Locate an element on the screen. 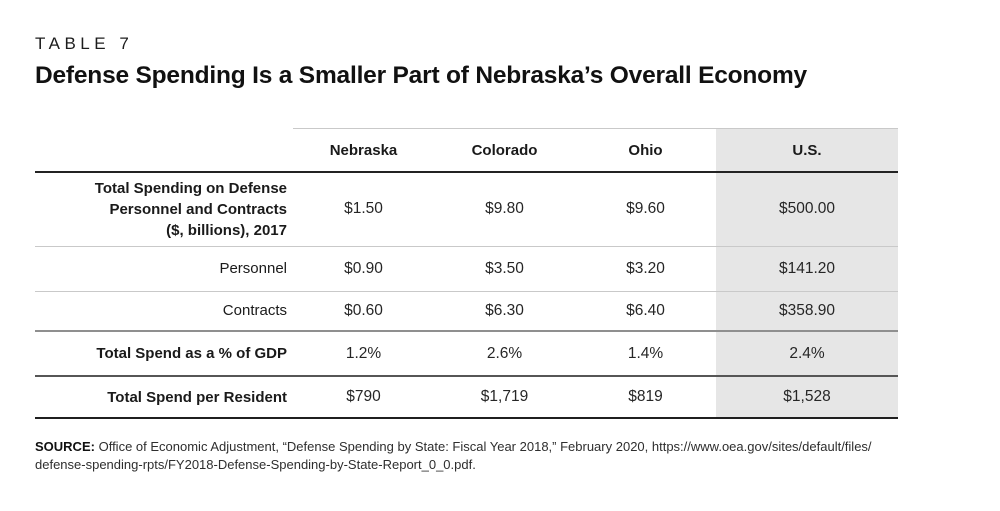 The height and width of the screenshot is (511, 1000). row-label-line: ($, billions), 2017 is located at coordinates (226, 230).